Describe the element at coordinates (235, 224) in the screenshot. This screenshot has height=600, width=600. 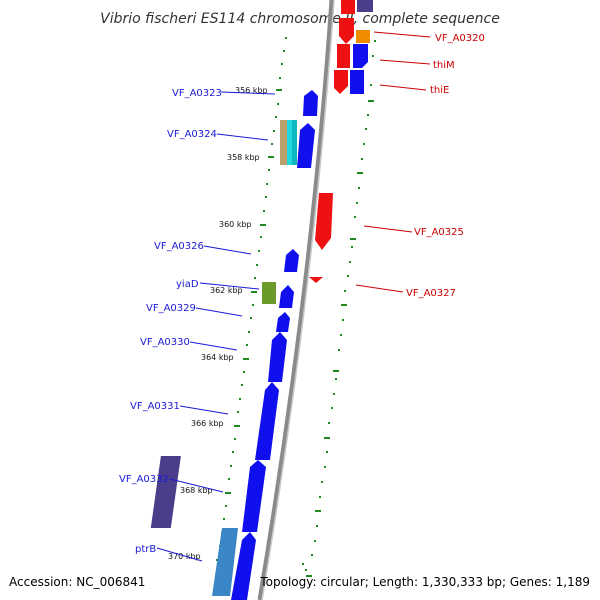
I see `tick-label: 360 kbp` at that location.